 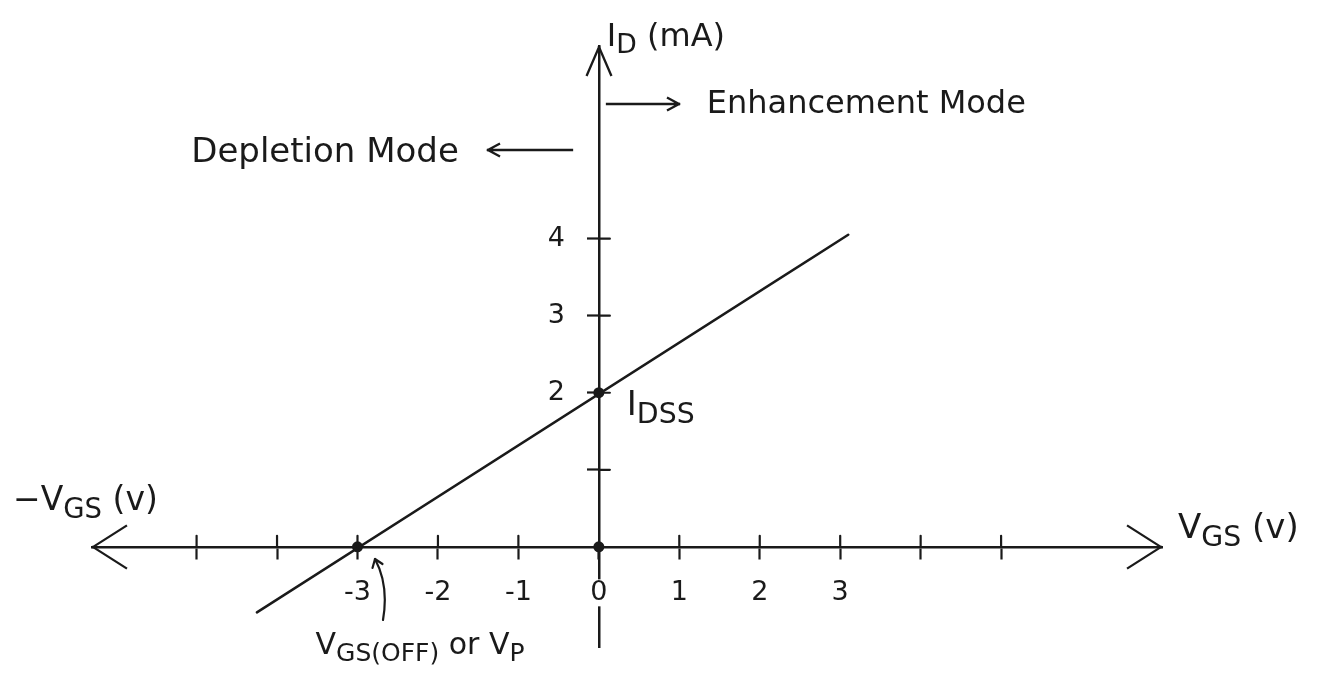 What do you see at coordinates (420, 646) in the screenshot?
I see `annotation: V$_{GS(OFF)}$ or V$_{P}$` at bounding box center [420, 646].